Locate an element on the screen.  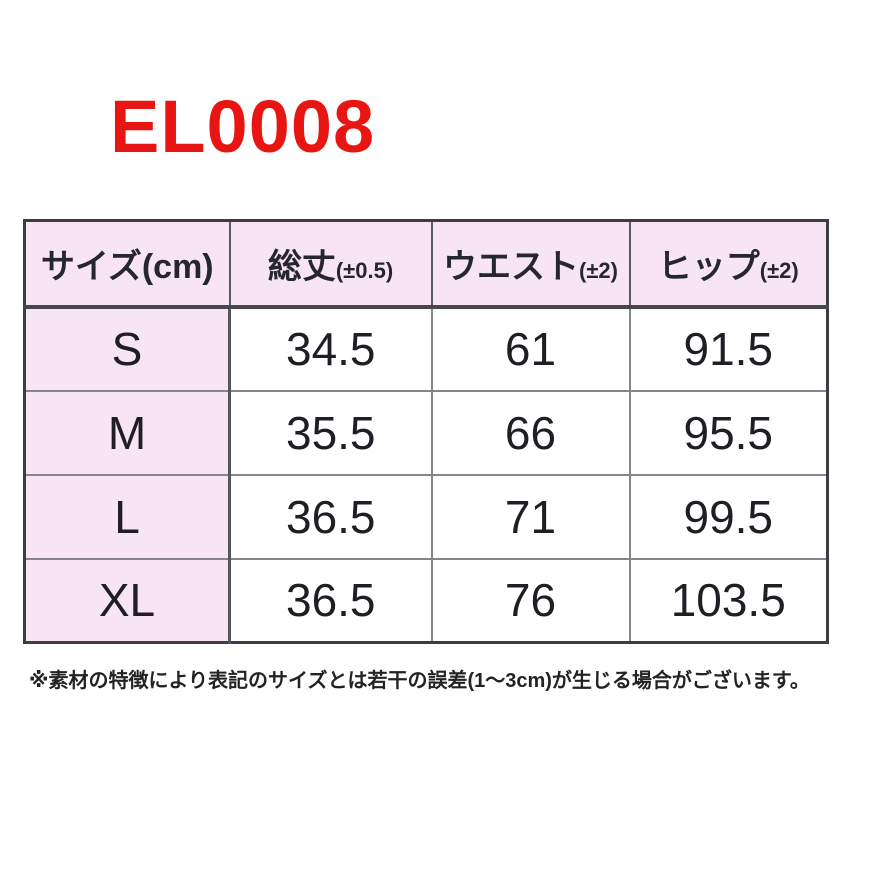
cell-size-label: S is located at coordinates (127, 348).